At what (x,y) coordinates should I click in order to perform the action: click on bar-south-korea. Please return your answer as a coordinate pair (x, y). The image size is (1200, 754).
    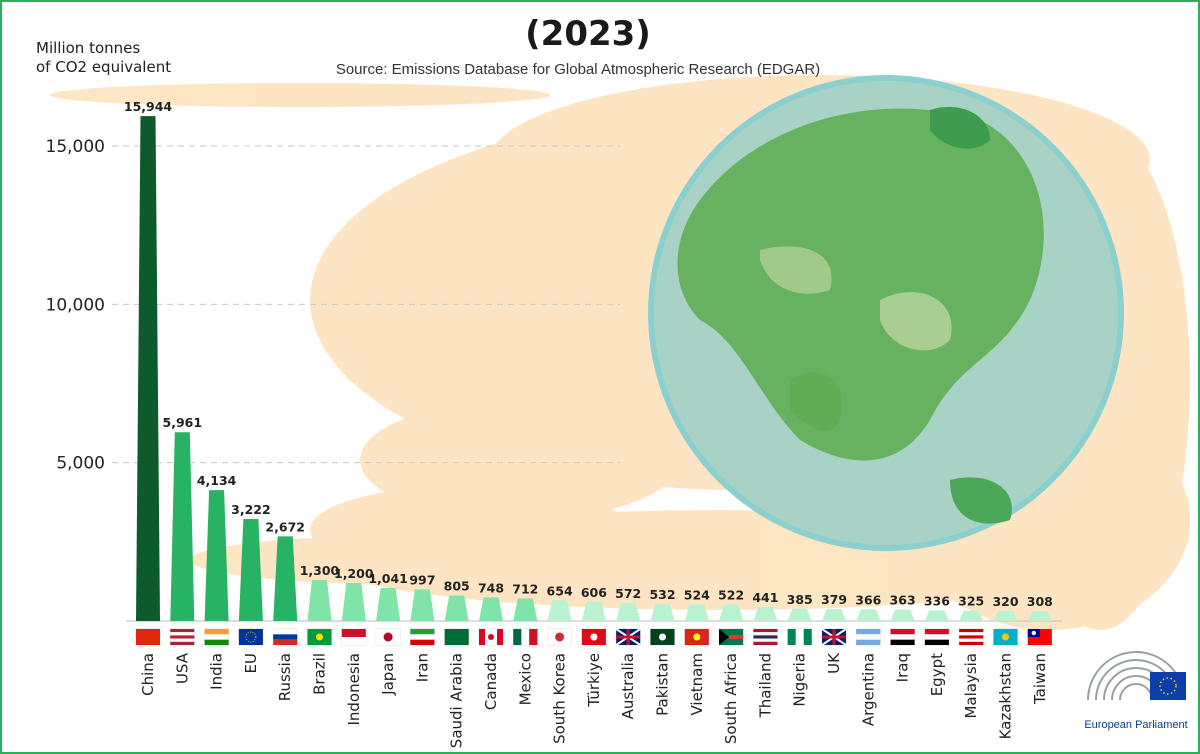
    Looking at the image, I should click on (559, 610).